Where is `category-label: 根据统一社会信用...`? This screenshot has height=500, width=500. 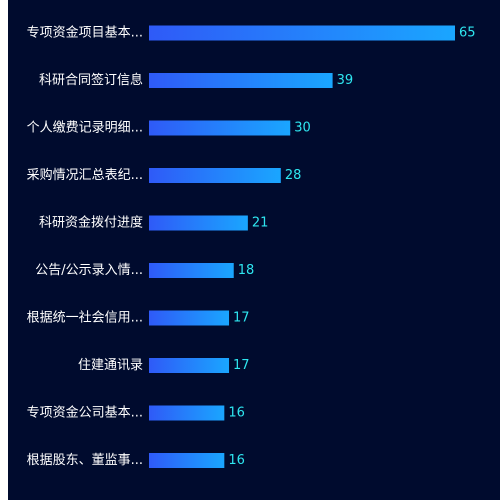 category-label: 根据统一社会信用... is located at coordinates (85, 318).